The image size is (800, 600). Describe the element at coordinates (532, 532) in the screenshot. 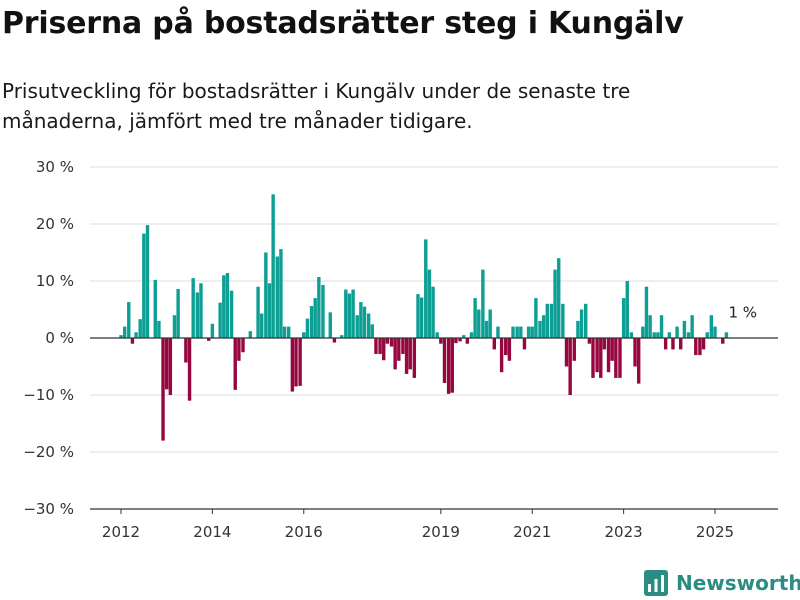

I see `x-tick-label: 2021` at that location.